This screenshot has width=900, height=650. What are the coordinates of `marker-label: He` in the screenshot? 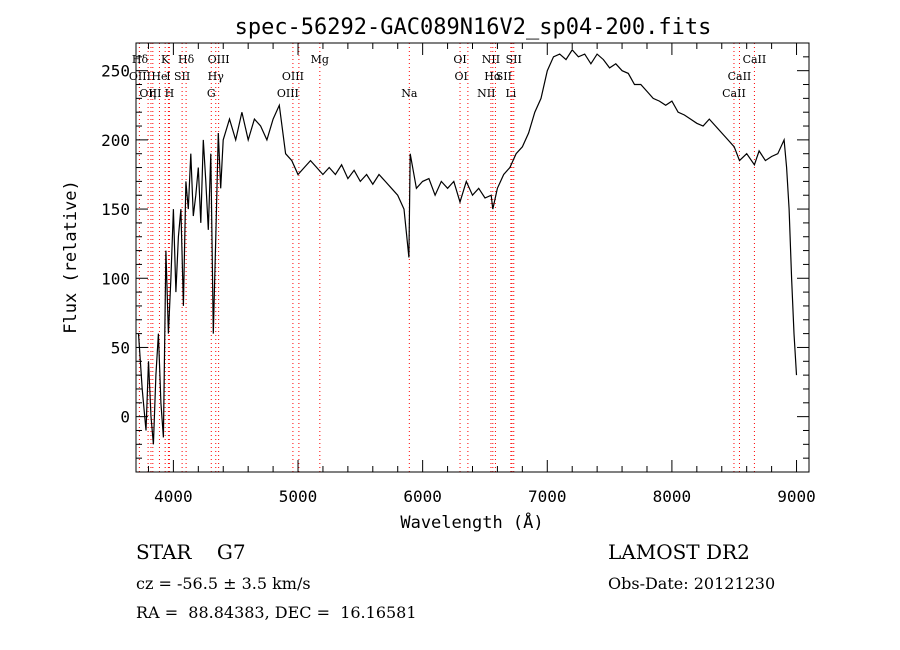 It's located at (159, 76).